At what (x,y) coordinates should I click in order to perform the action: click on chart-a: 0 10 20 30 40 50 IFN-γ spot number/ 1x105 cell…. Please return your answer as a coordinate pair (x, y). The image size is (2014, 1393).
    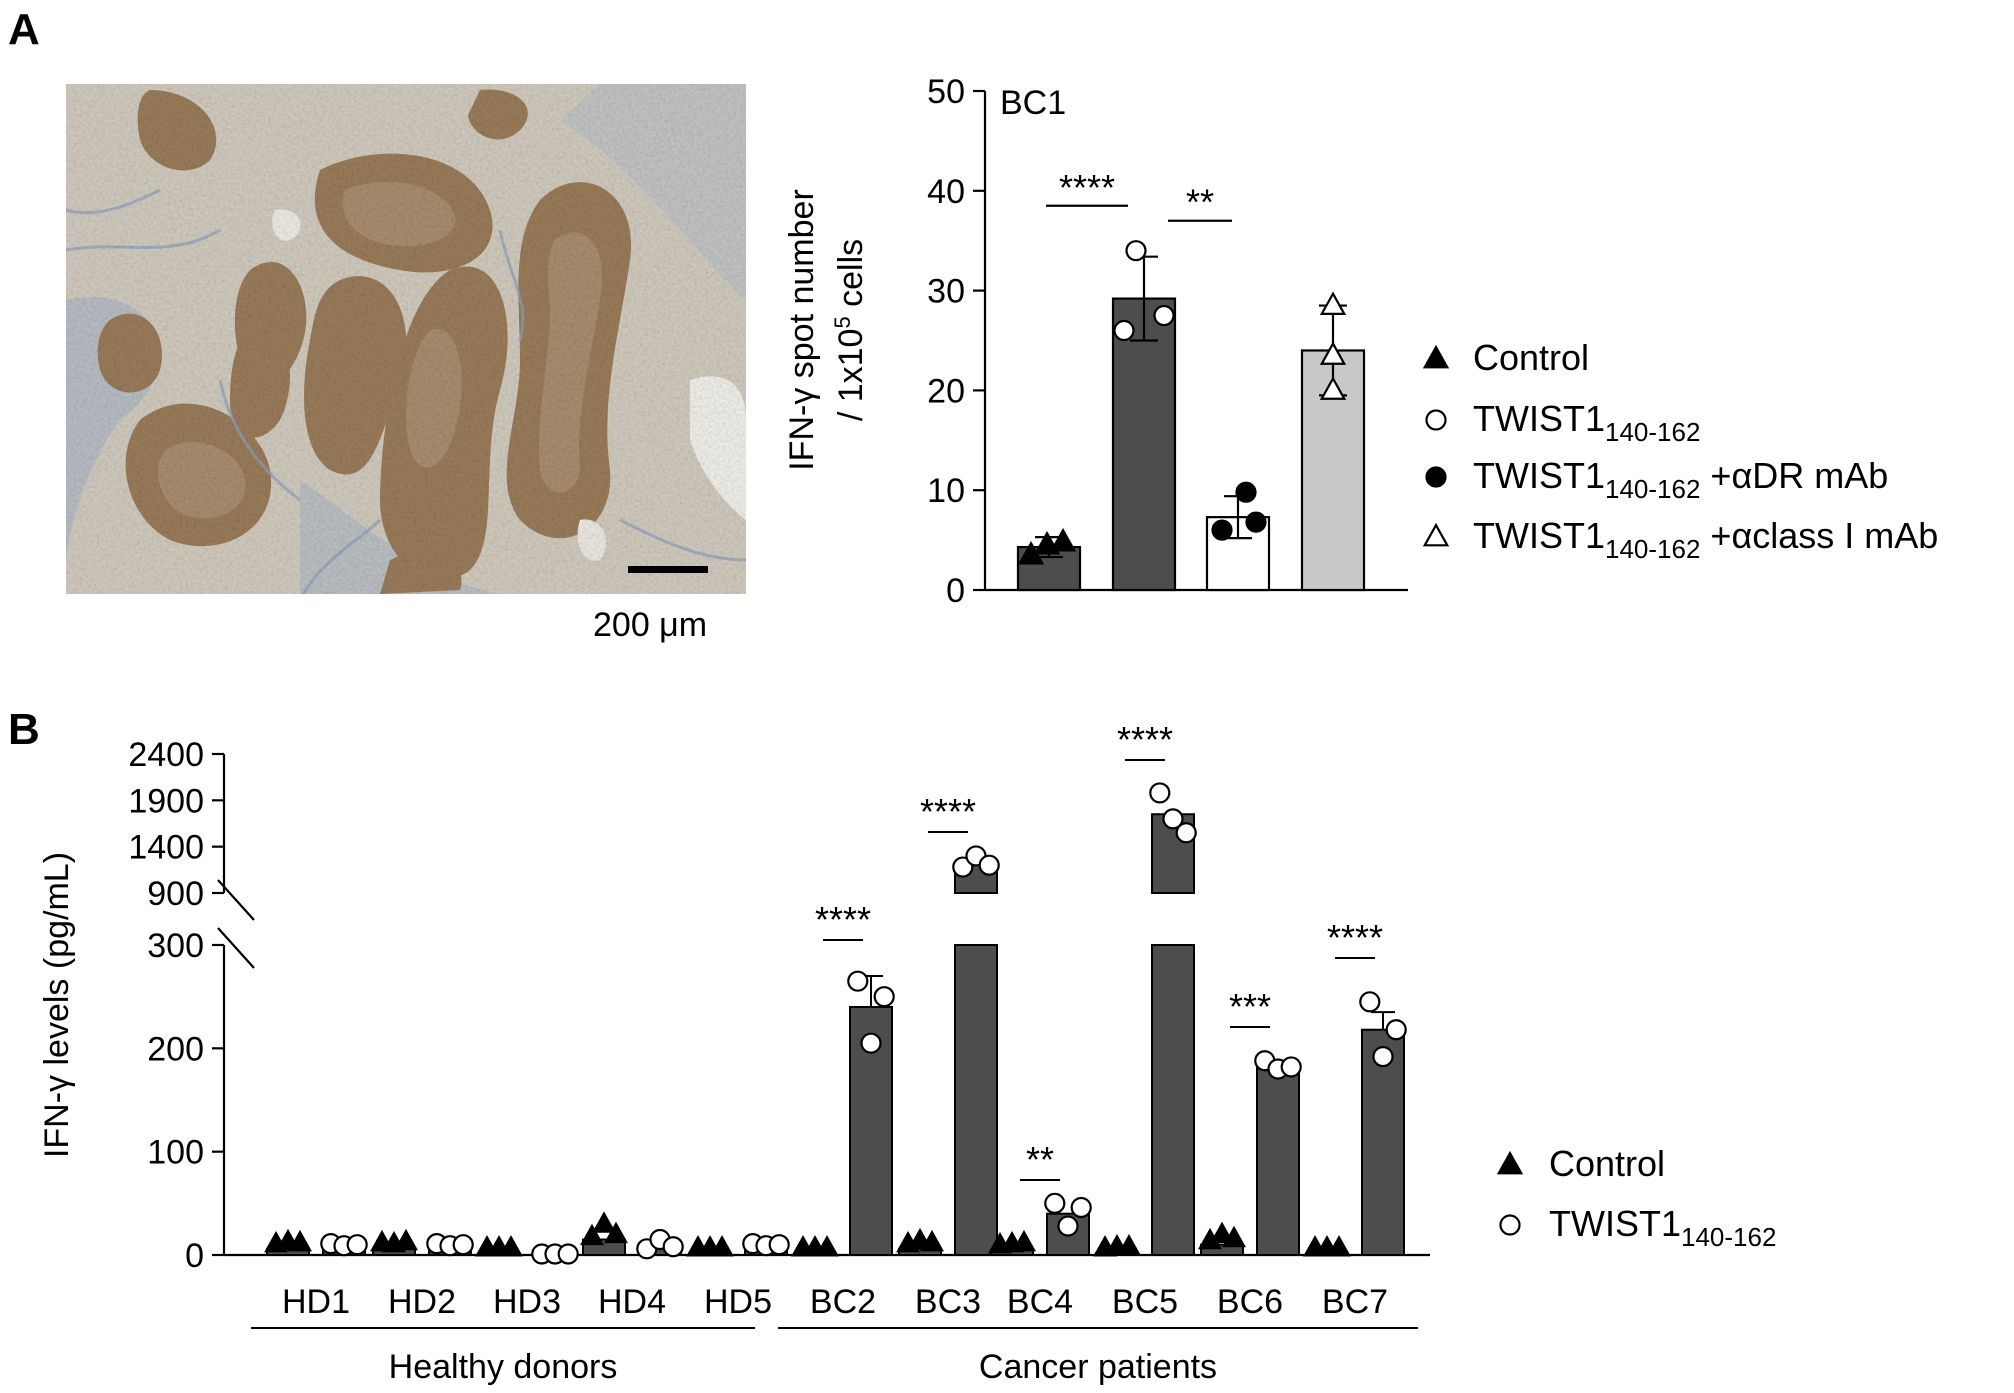
    Looking at the image, I should click on (1095, 341).